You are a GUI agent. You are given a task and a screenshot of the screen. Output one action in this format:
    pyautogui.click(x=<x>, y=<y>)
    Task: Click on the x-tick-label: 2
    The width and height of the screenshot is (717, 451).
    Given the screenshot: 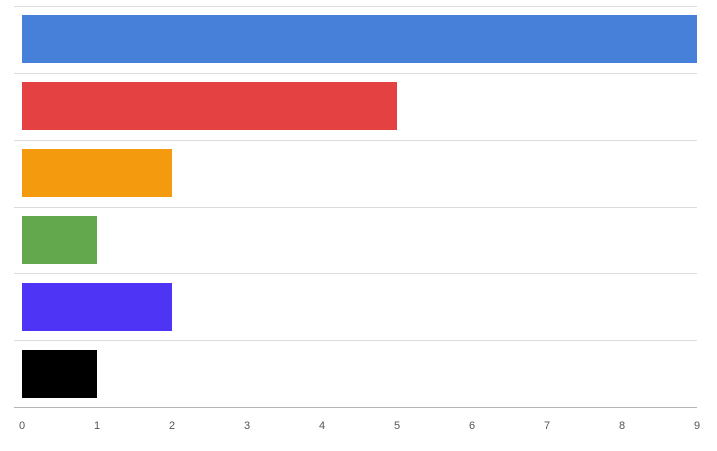 What is the action you would take?
    pyautogui.click(x=172, y=426)
    